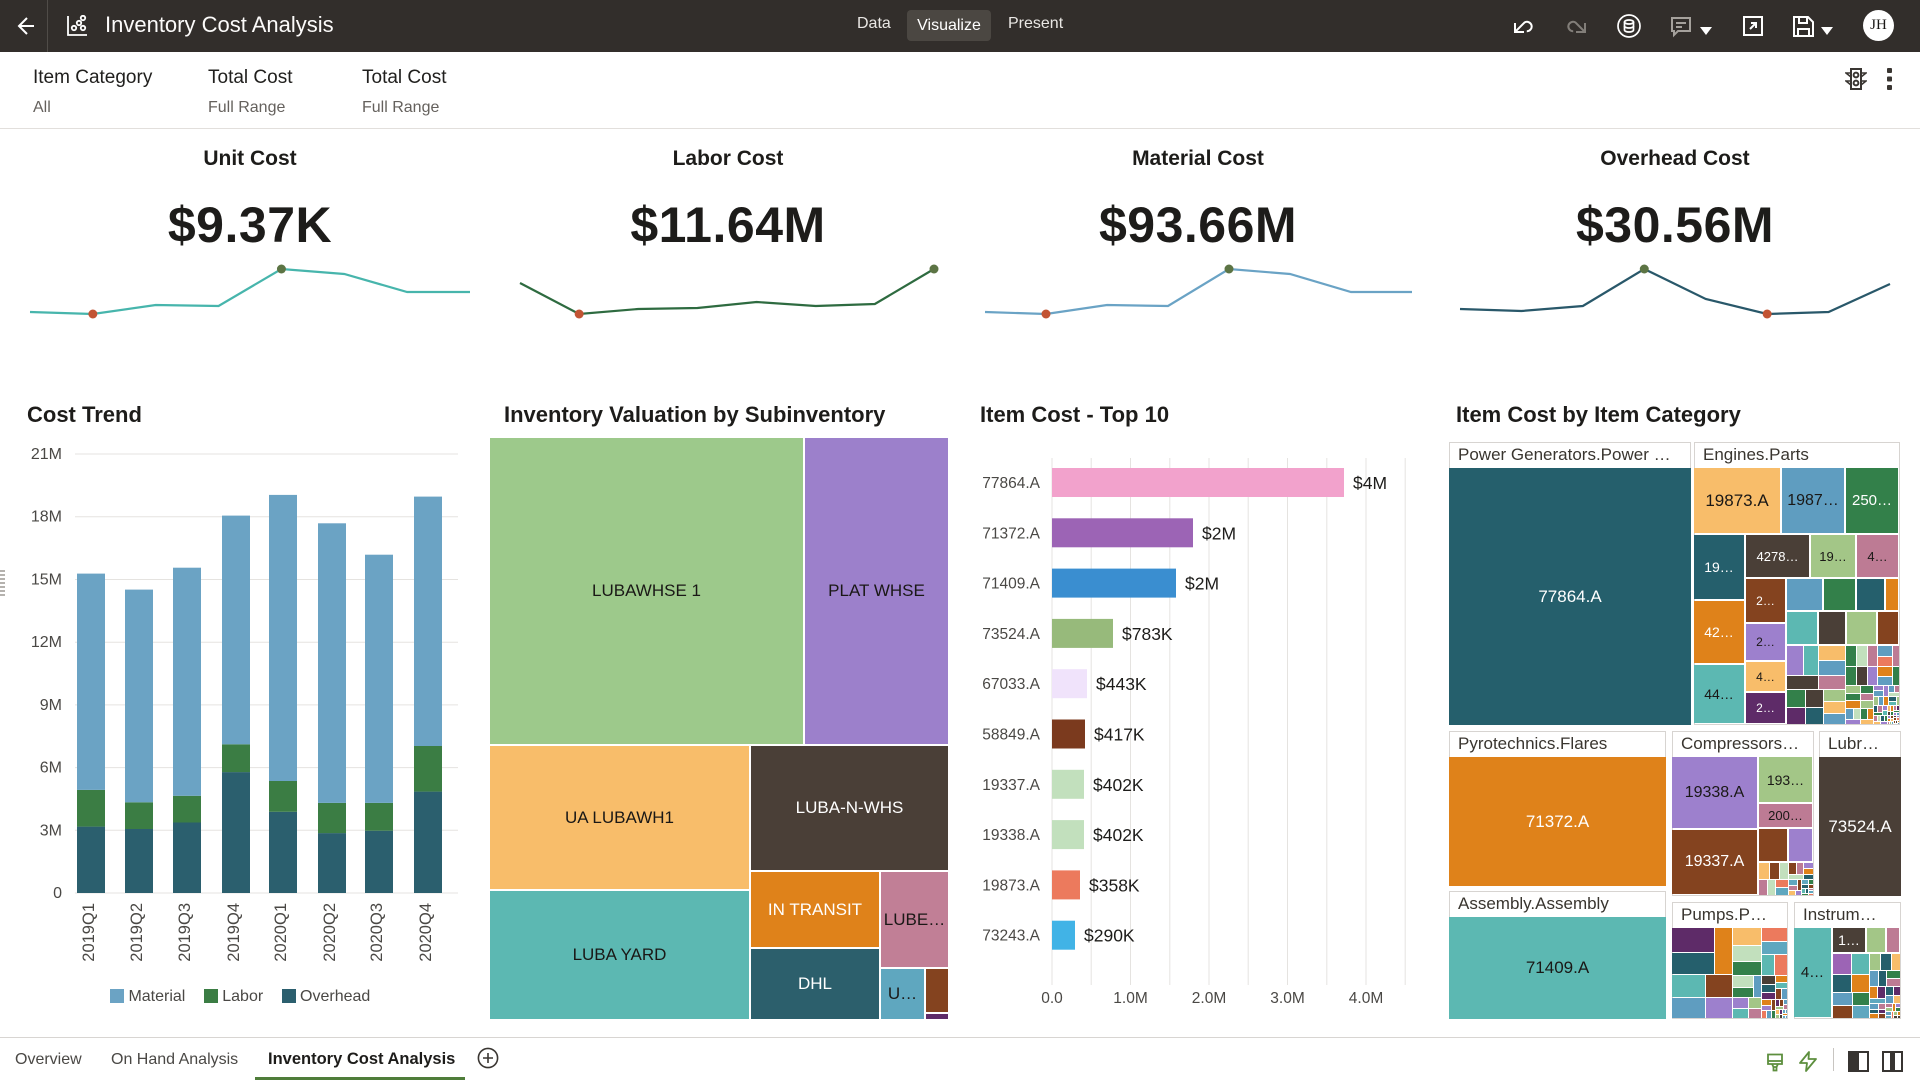 This screenshot has height=1080, width=1920. I want to click on svg-text: 71372.A, so click(1011, 533).